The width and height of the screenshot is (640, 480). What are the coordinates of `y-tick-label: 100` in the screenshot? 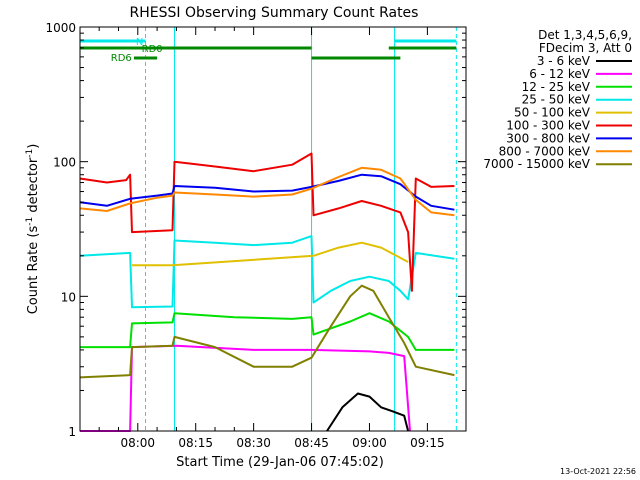 It's located at (64, 163).